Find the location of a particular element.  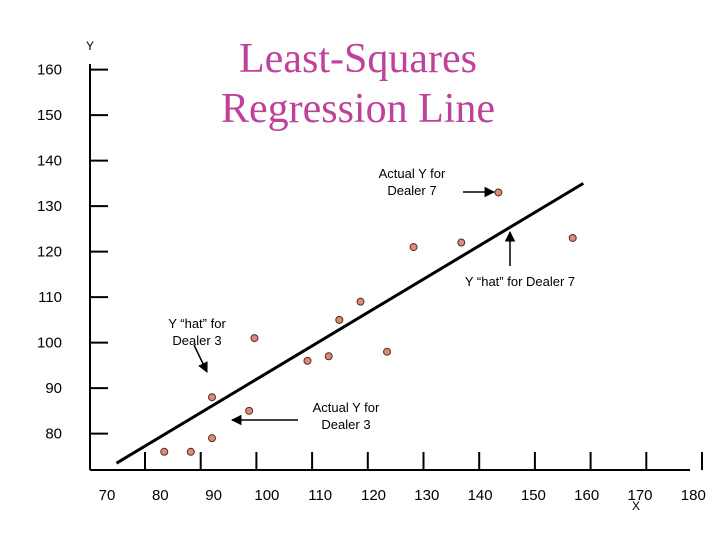

y-tick-label: 140 is located at coordinates (49, 161).